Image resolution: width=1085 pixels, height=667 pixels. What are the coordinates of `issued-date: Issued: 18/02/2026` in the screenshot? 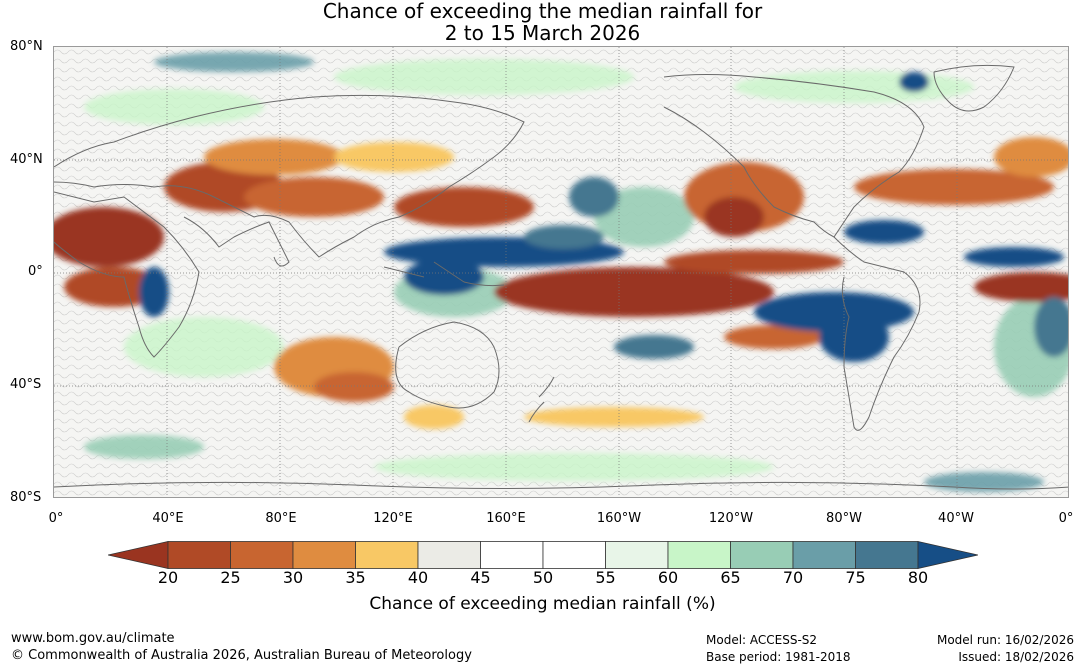 It's located at (1016, 657).